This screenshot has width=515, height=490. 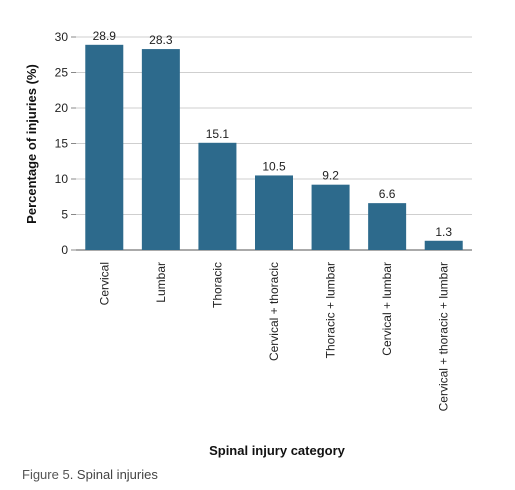 What do you see at coordinates (274, 166) in the screenshot?
I see `data-label: 10.5` at bounding box center [274, 166].